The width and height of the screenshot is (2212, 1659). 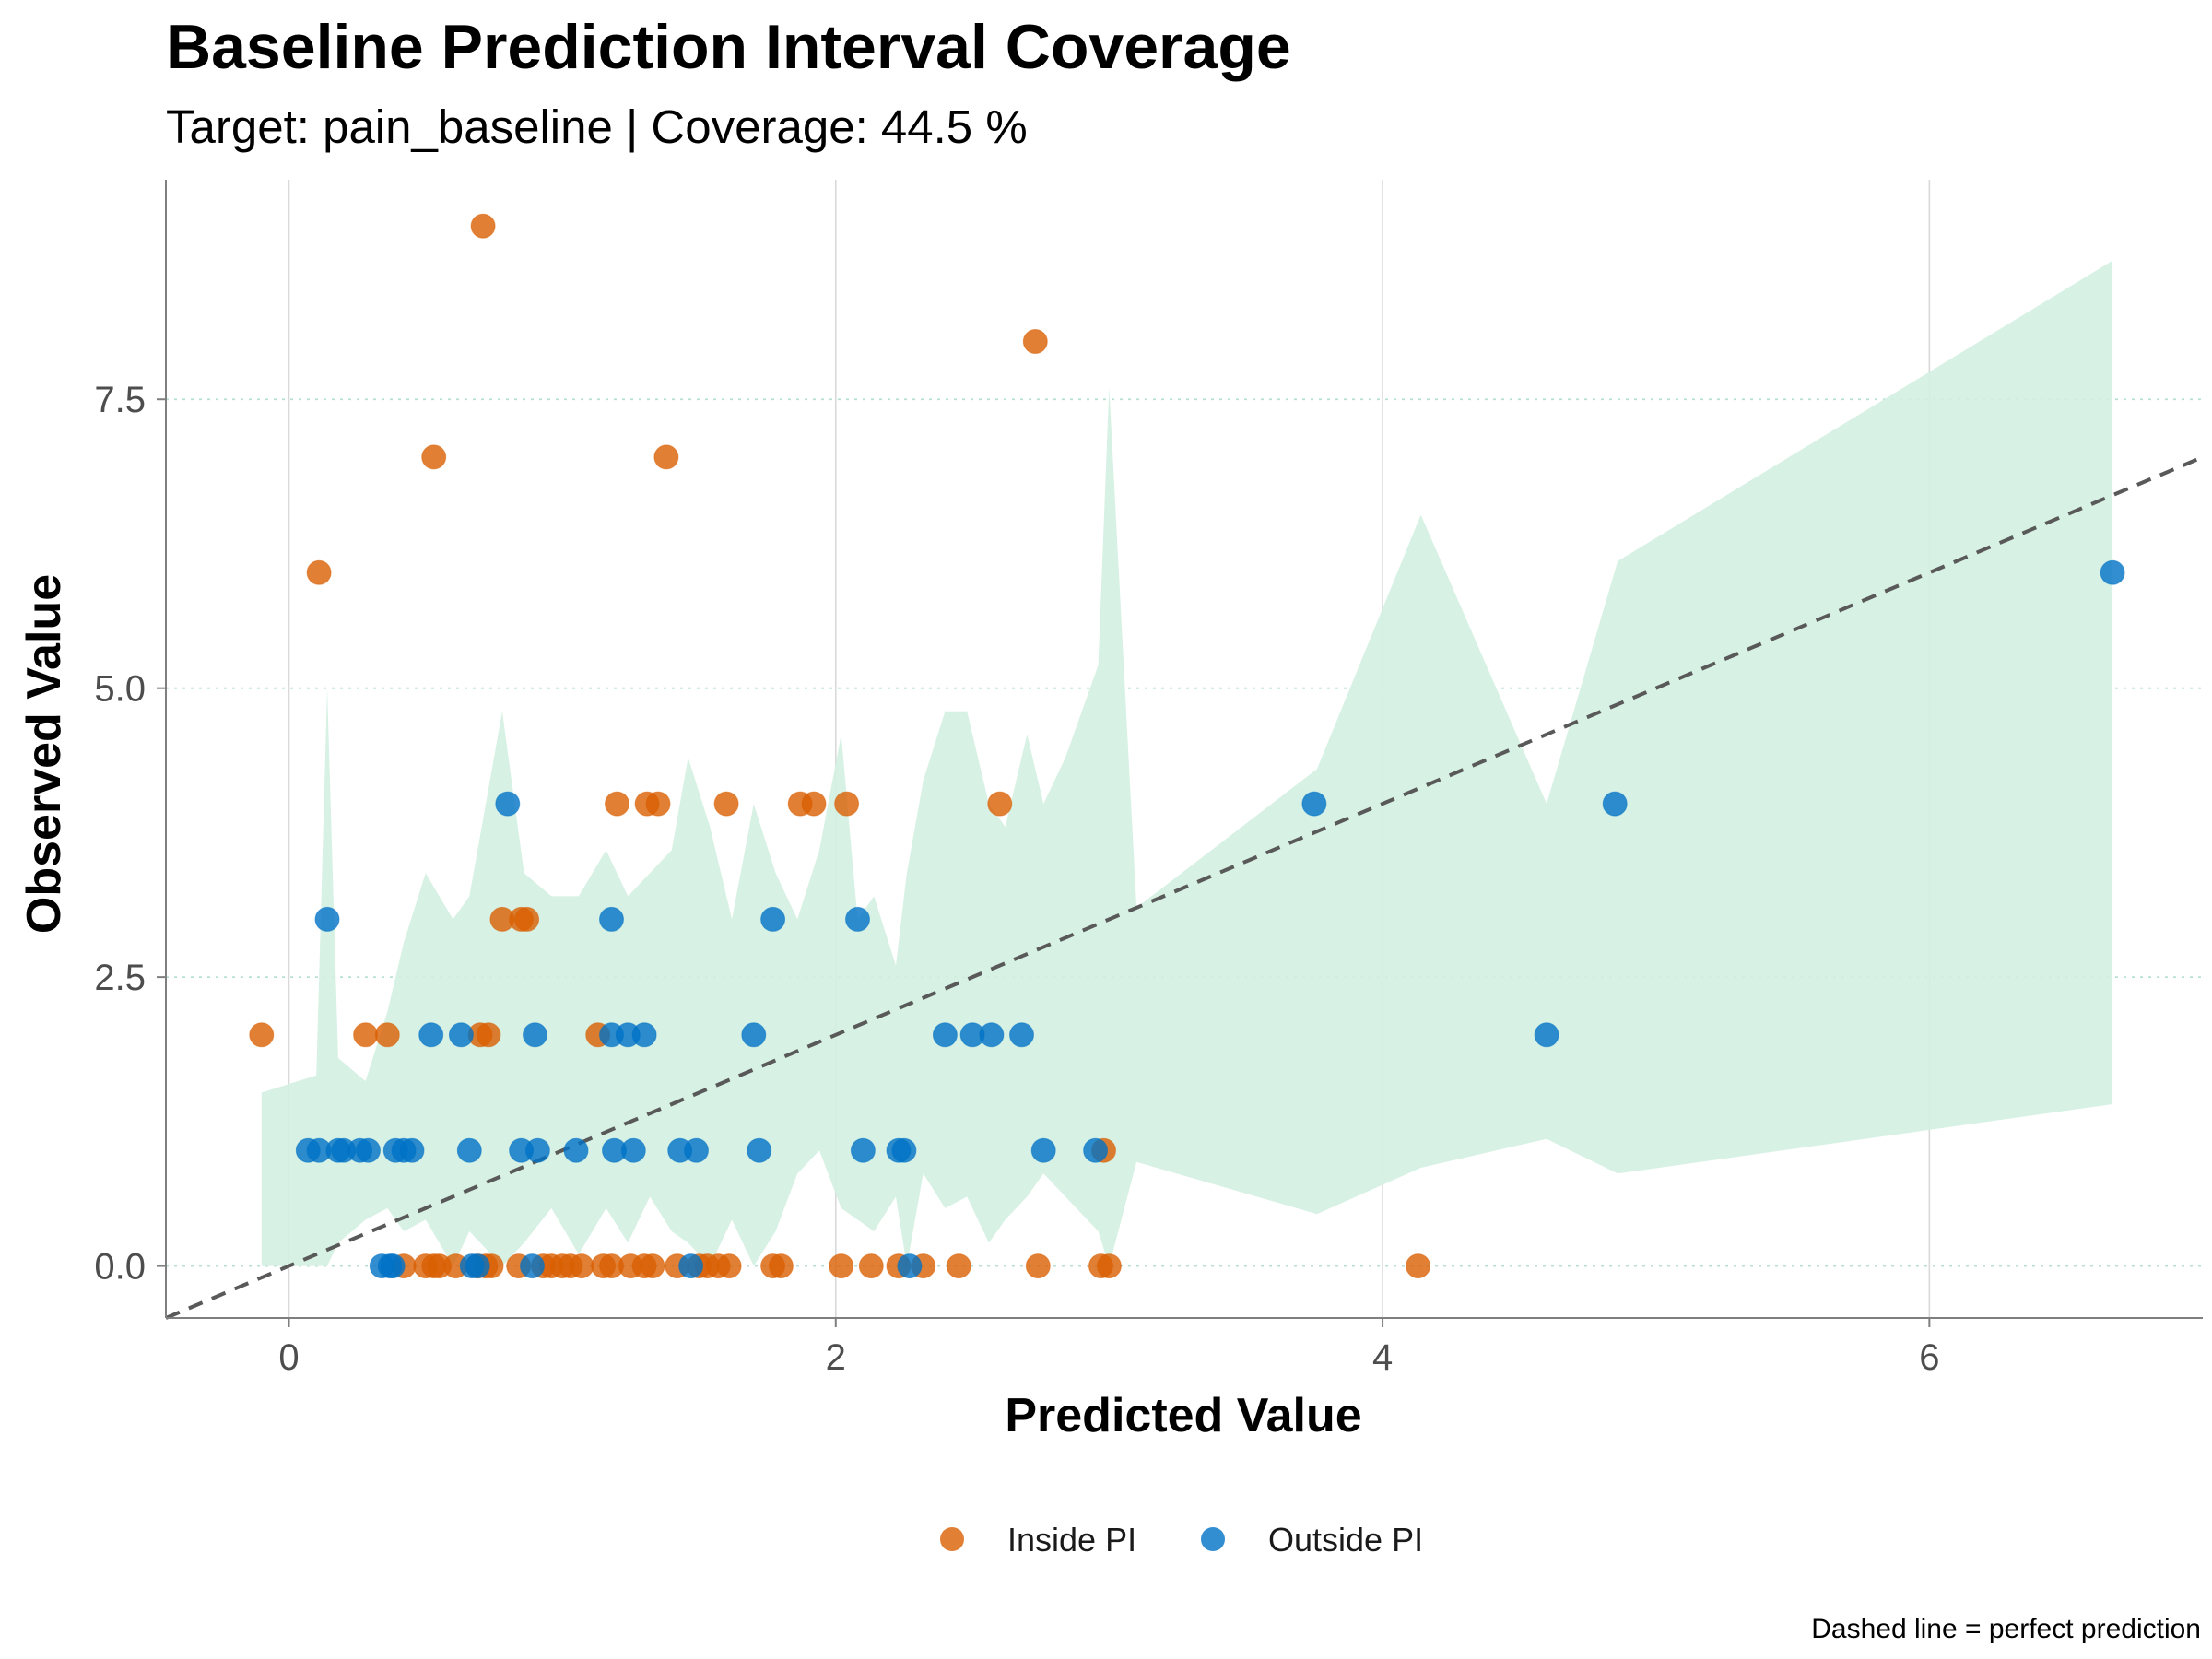 I want to click on y-tick-label-1: 2.5, so click(x=120, y=978).